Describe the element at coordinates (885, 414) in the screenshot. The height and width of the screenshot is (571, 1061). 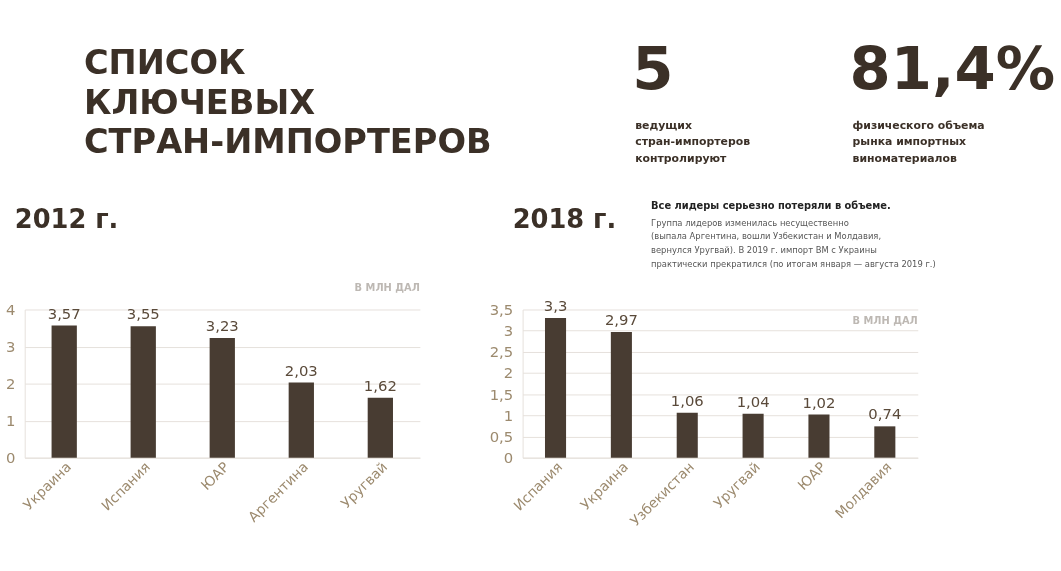
I see `data-label: 0,74` at that location.